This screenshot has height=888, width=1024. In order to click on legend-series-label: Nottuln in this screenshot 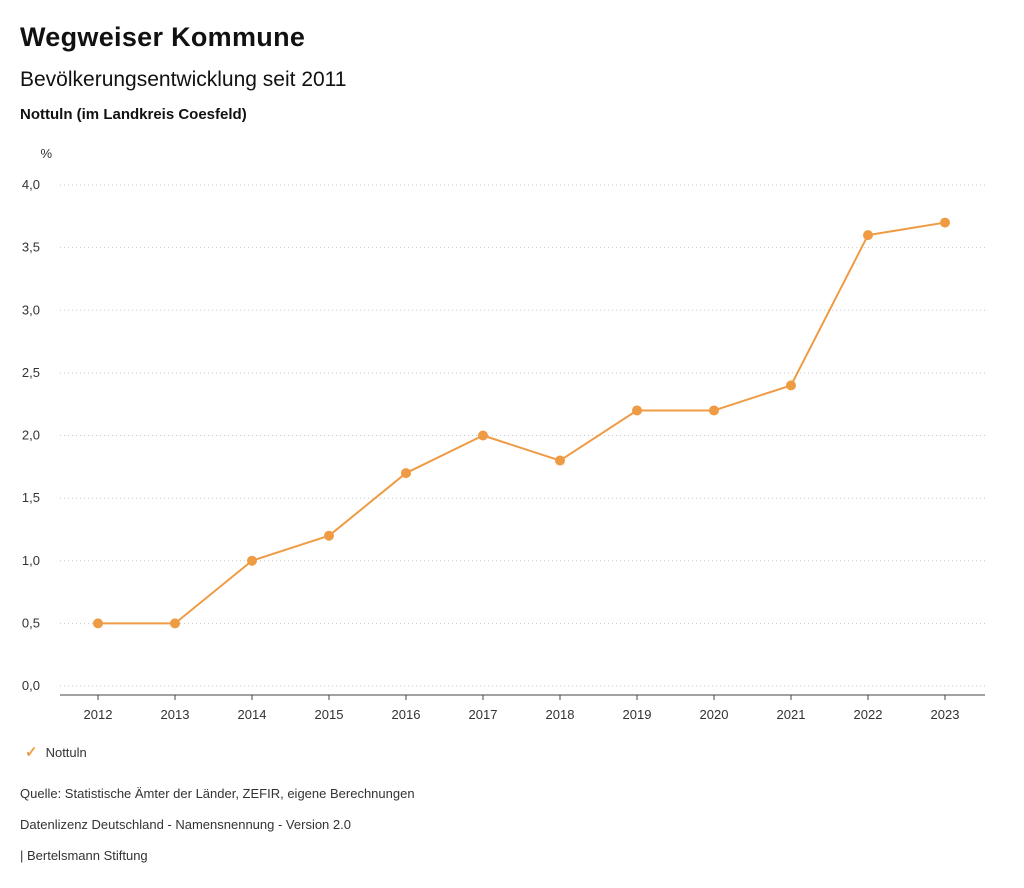, I will do `click(66, 752)`.